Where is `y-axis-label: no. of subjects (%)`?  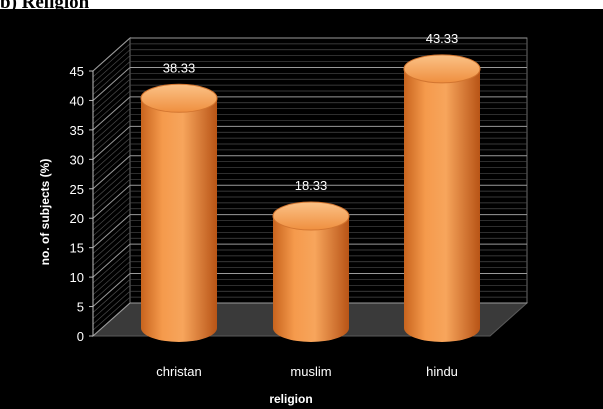
y-axis-label: no. of subjects (%) is located at coordinates (45, 212).